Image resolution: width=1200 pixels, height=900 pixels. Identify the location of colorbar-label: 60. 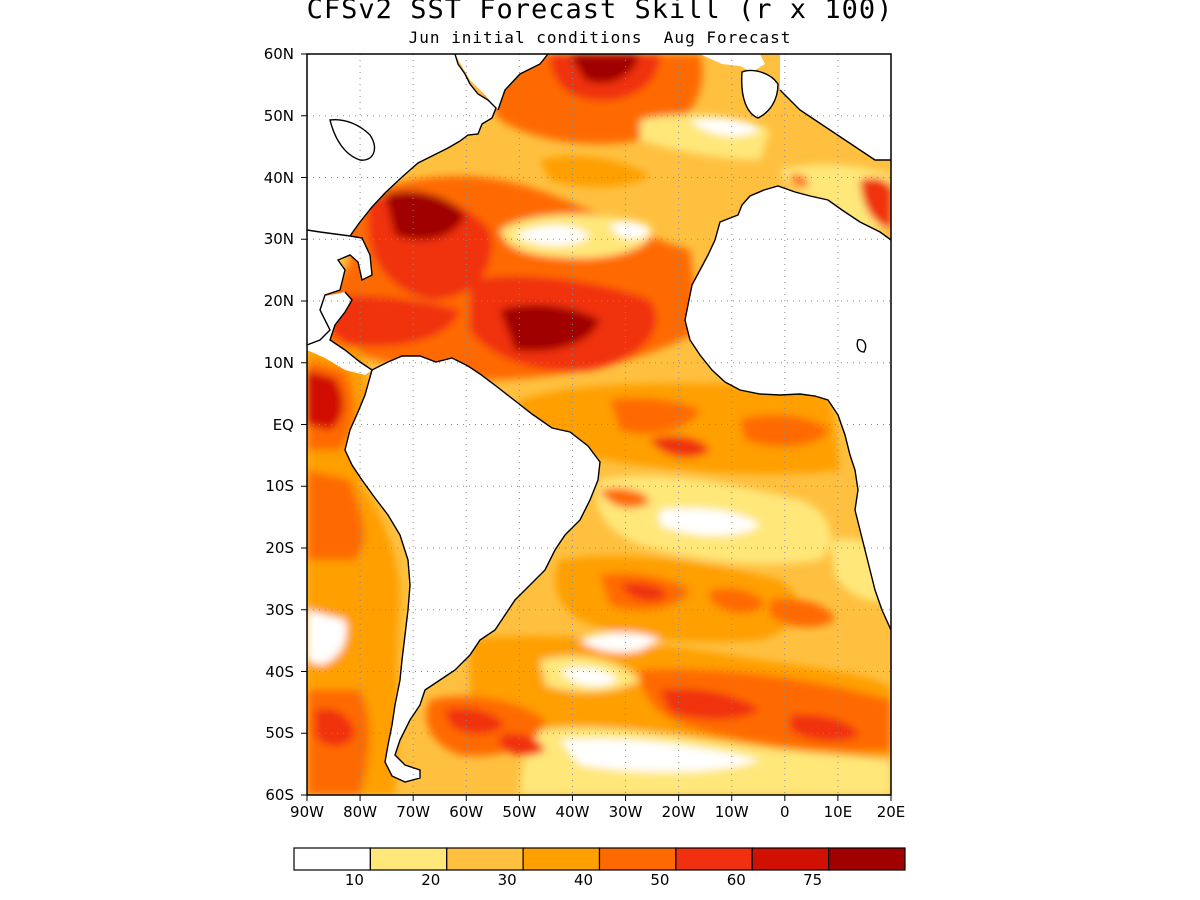
(736, 880).